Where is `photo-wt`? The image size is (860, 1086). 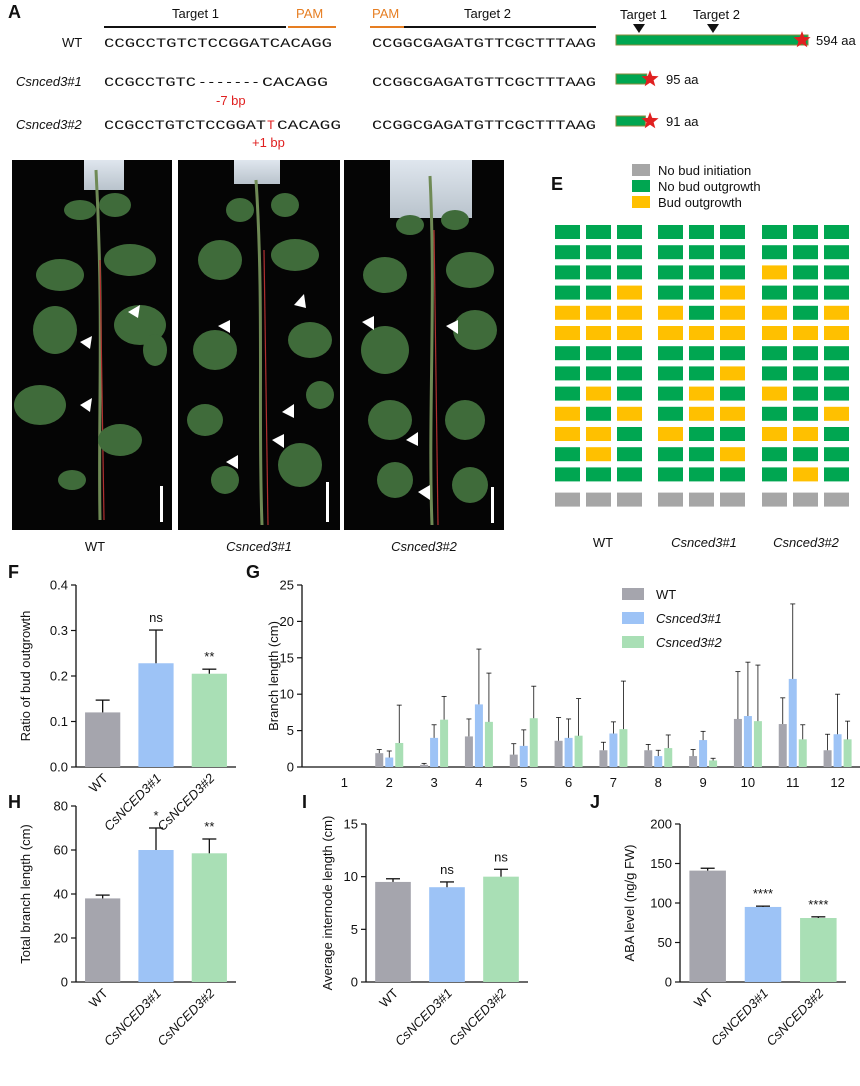
photo-wt is located at coordinates (92, 345).